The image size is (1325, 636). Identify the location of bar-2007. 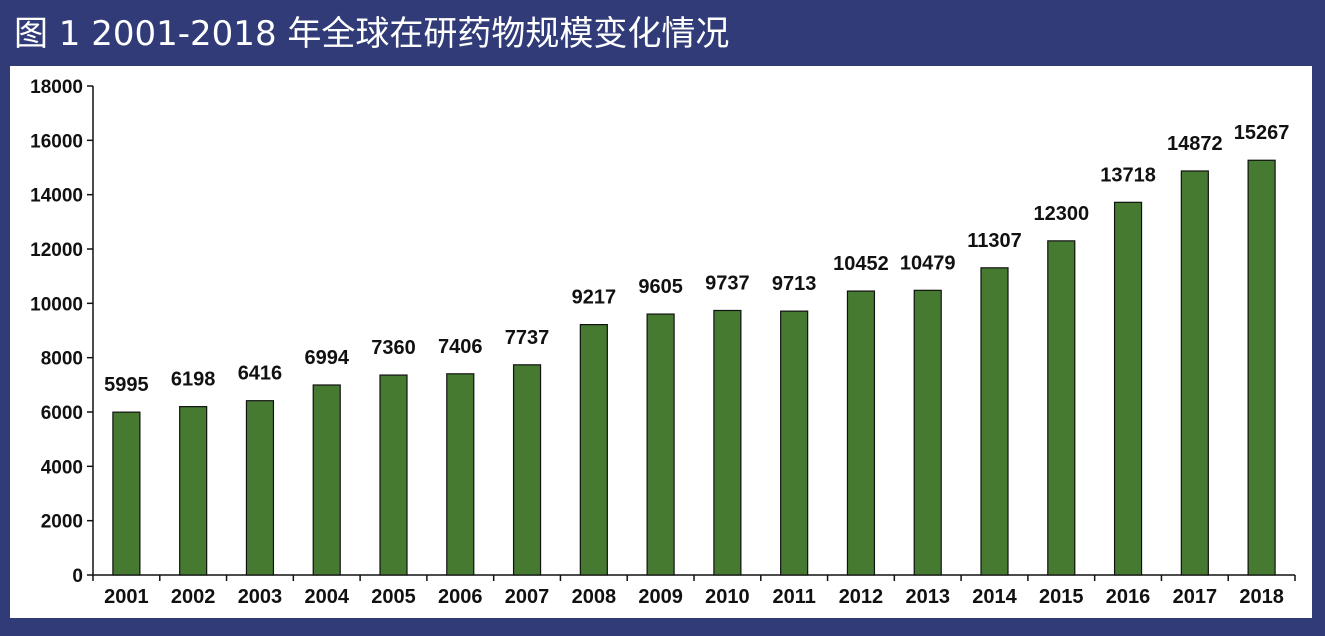
(527, 470).